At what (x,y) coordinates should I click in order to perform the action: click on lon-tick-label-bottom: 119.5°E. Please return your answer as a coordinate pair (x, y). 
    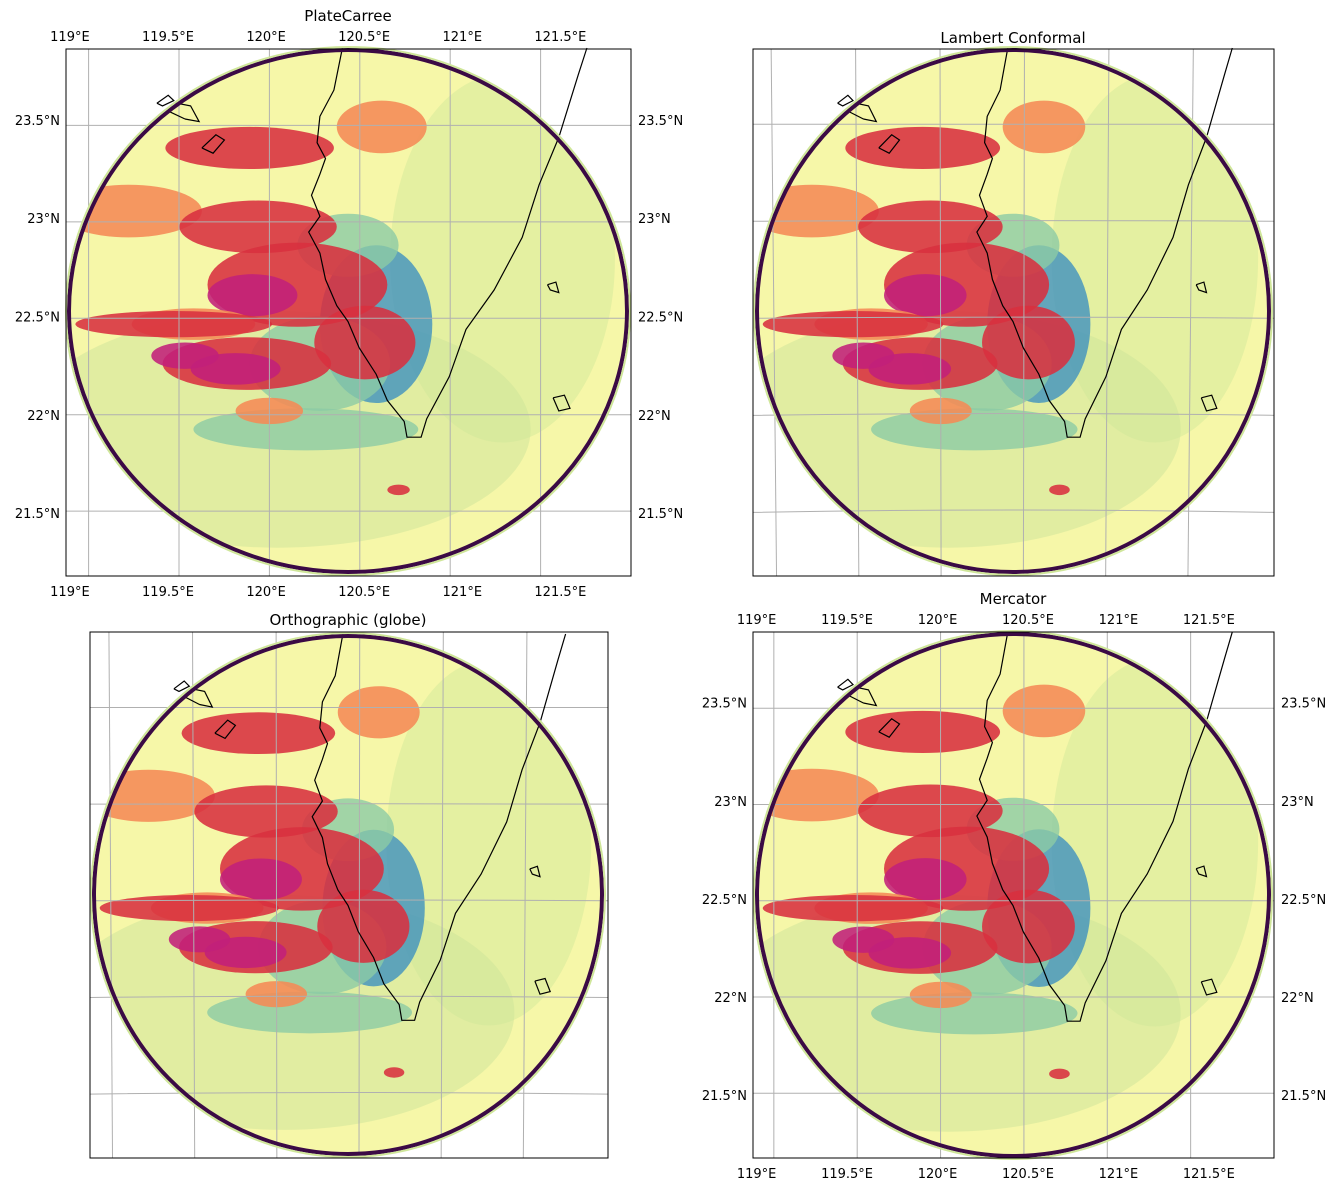
    Looking at the image, I should click on (847, 1174).